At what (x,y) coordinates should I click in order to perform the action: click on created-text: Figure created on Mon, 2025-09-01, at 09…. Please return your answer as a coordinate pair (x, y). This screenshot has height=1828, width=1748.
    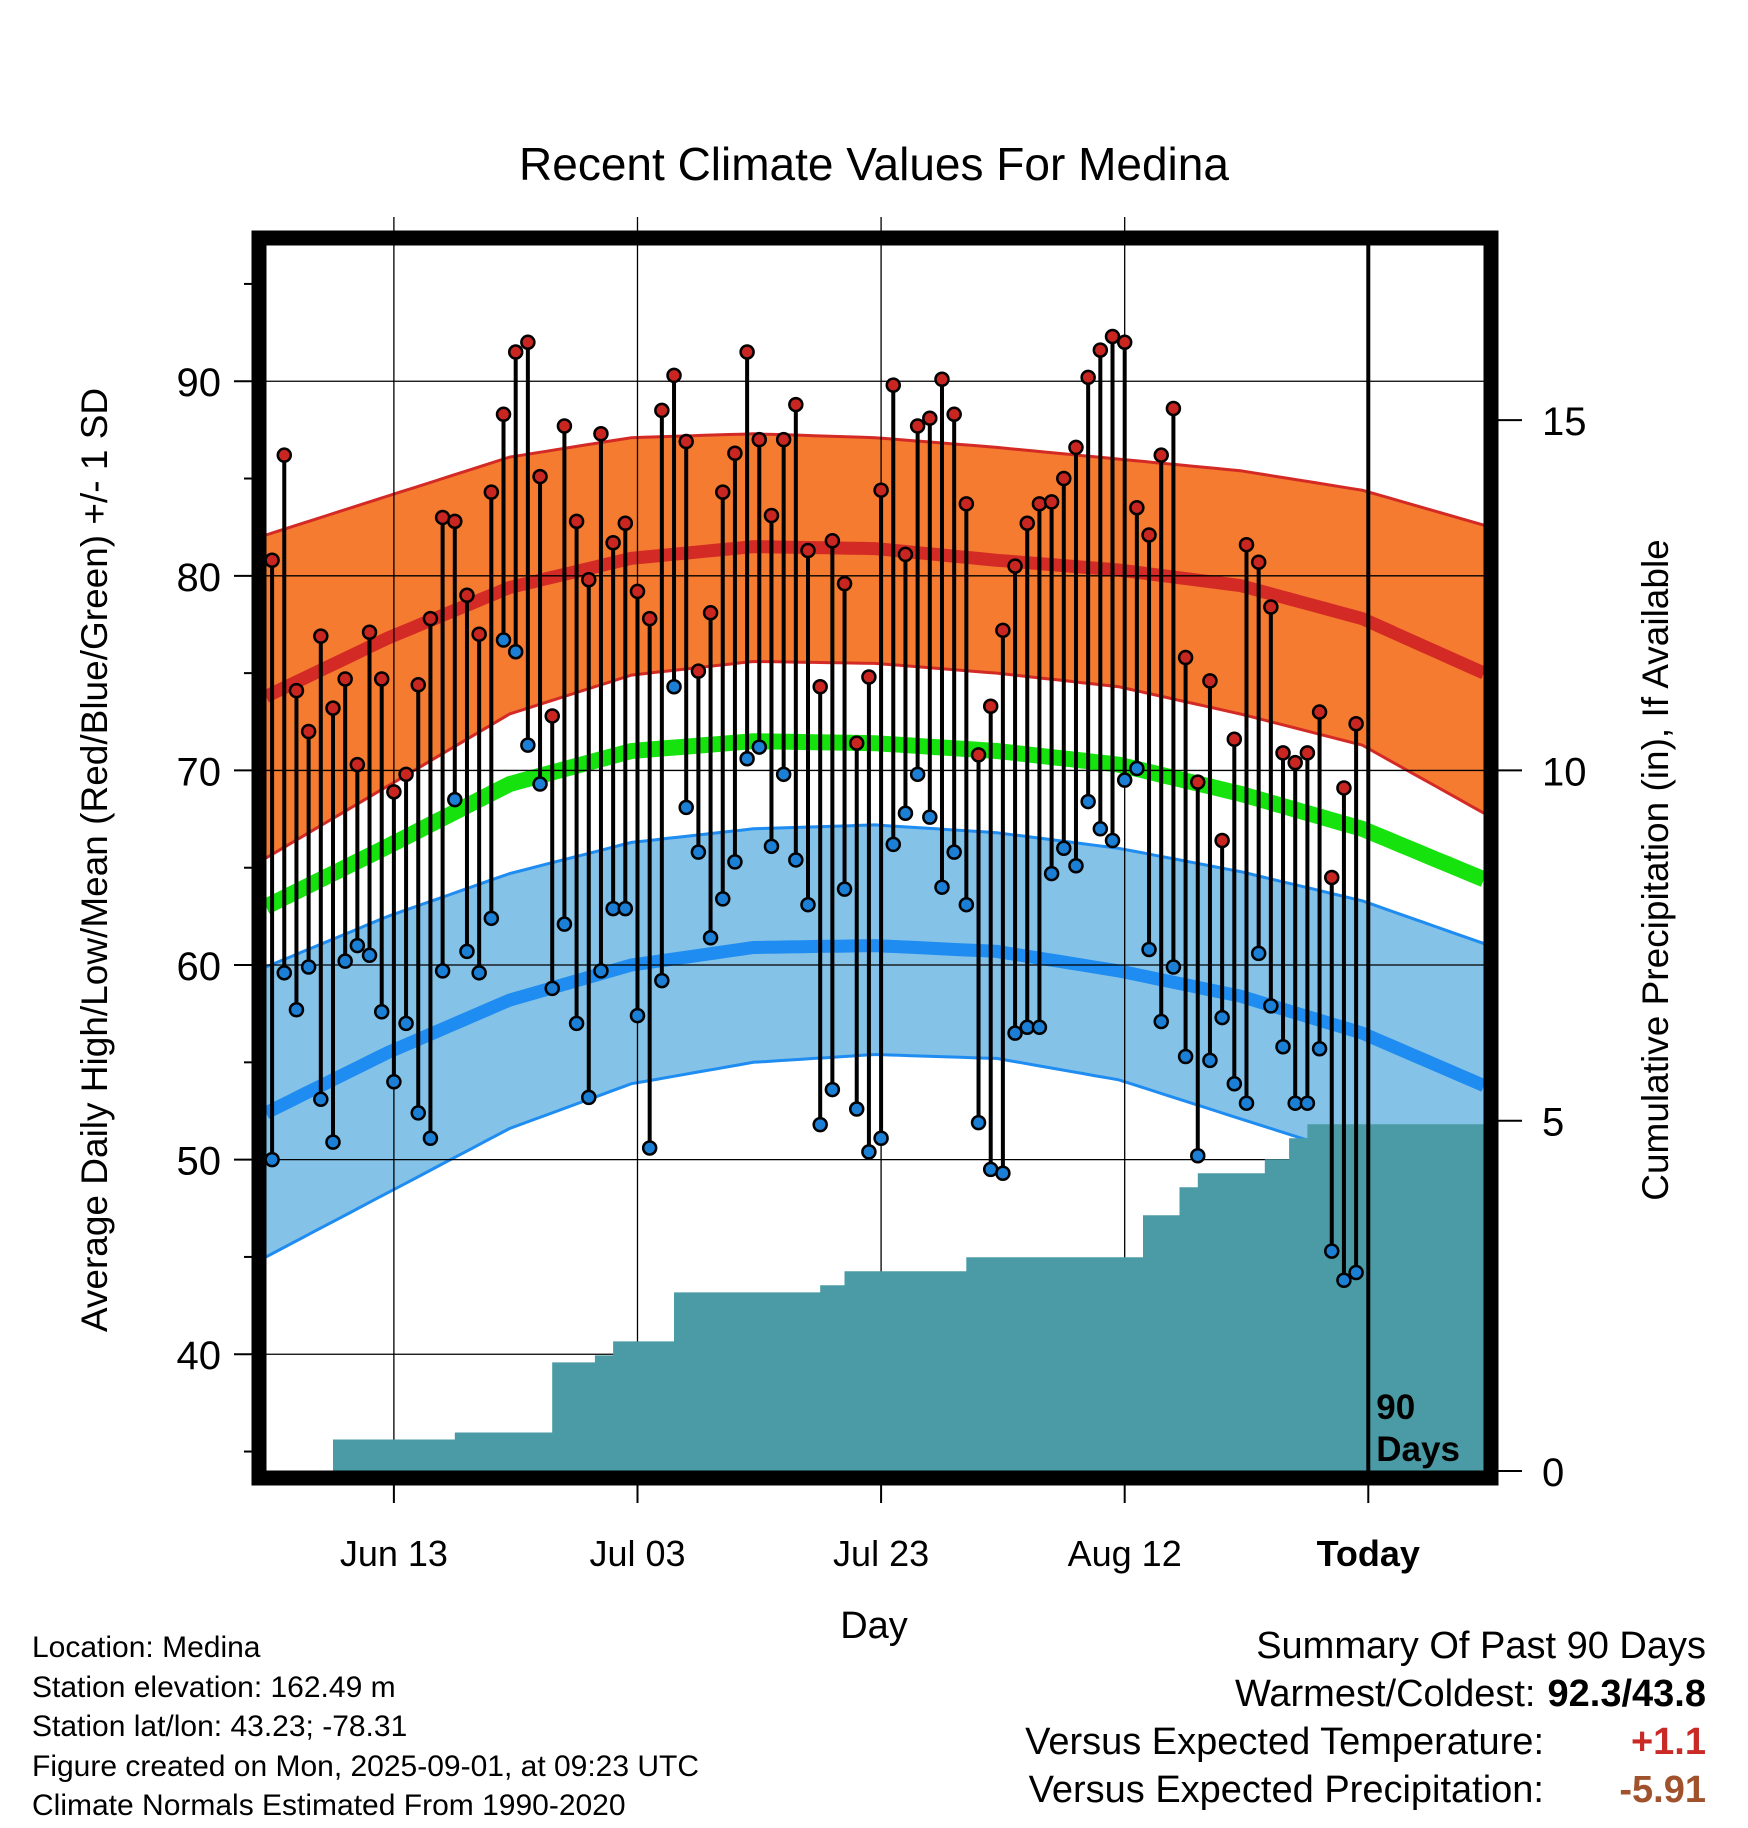
    Looking at the image, I should click on (366, 1766).